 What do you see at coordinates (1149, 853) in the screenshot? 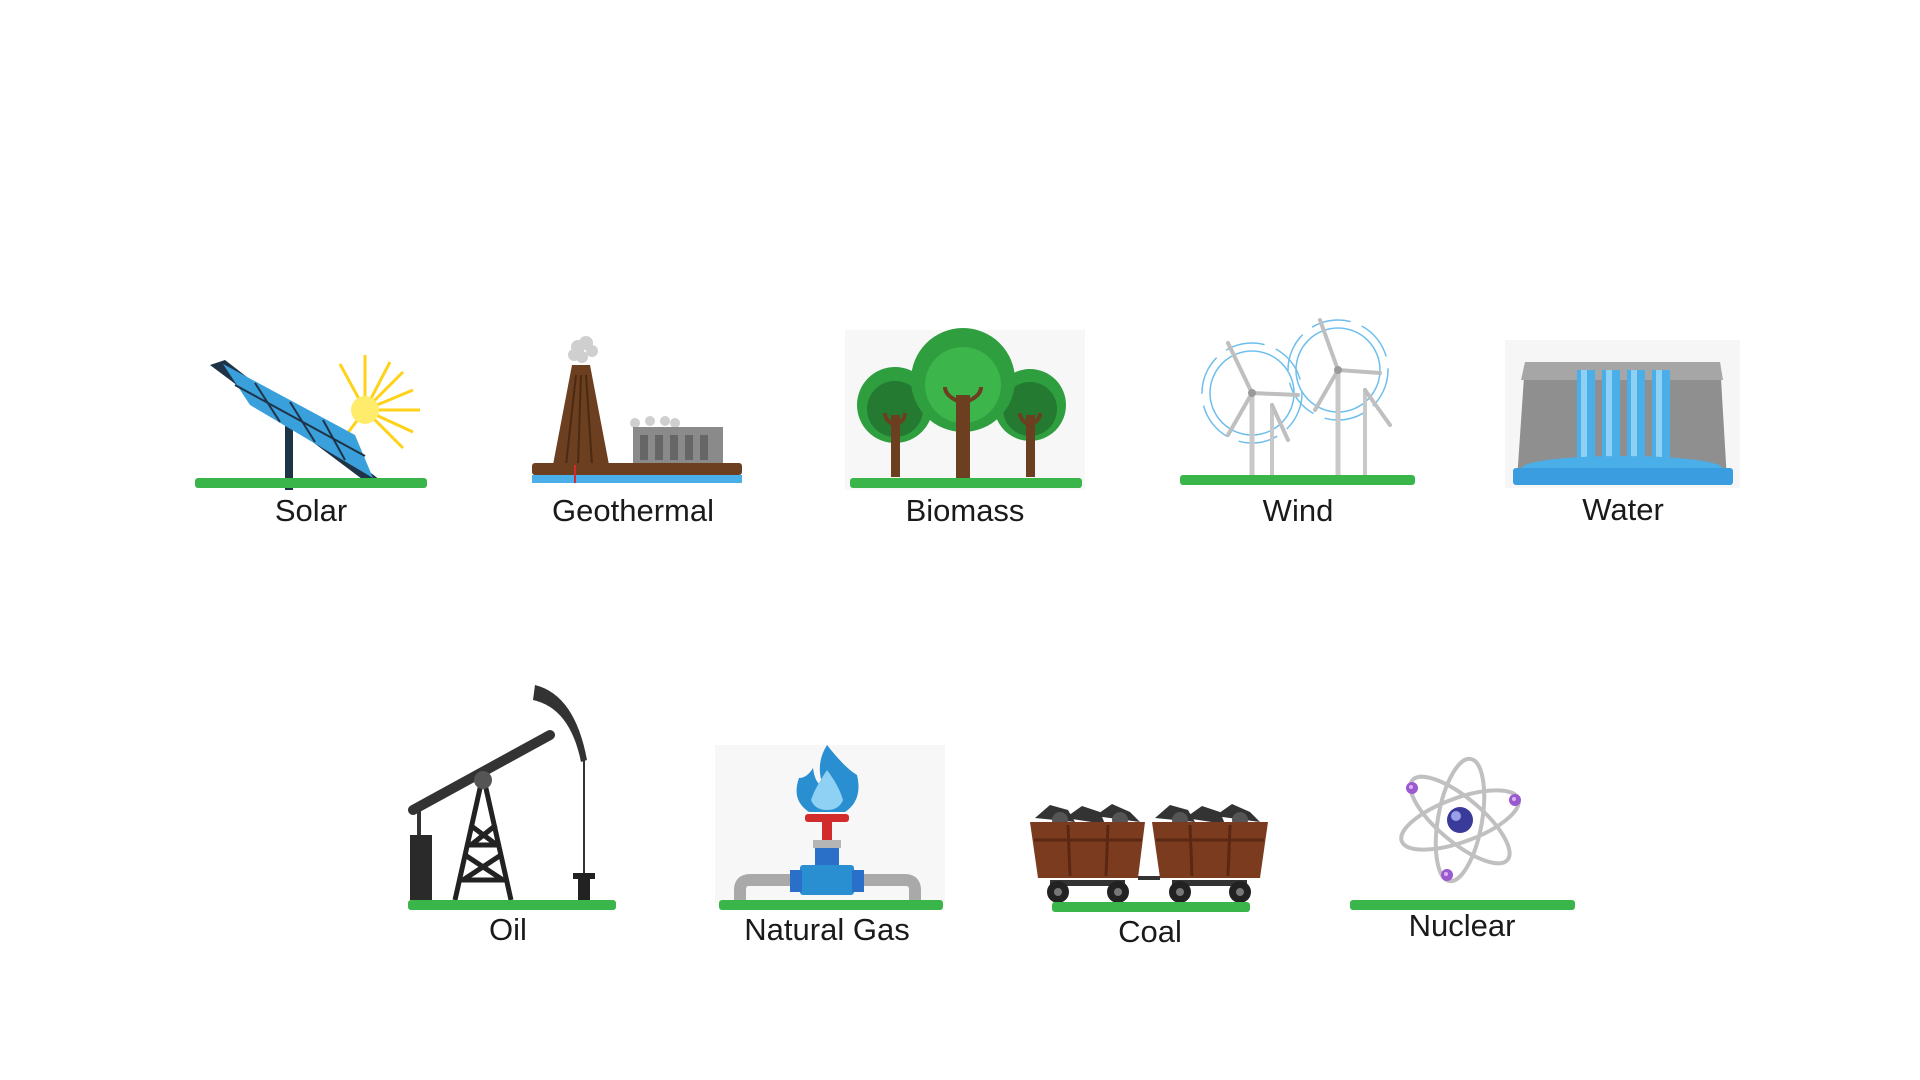
I see `coal-carts-icon` at bounding box center [1149, 853].